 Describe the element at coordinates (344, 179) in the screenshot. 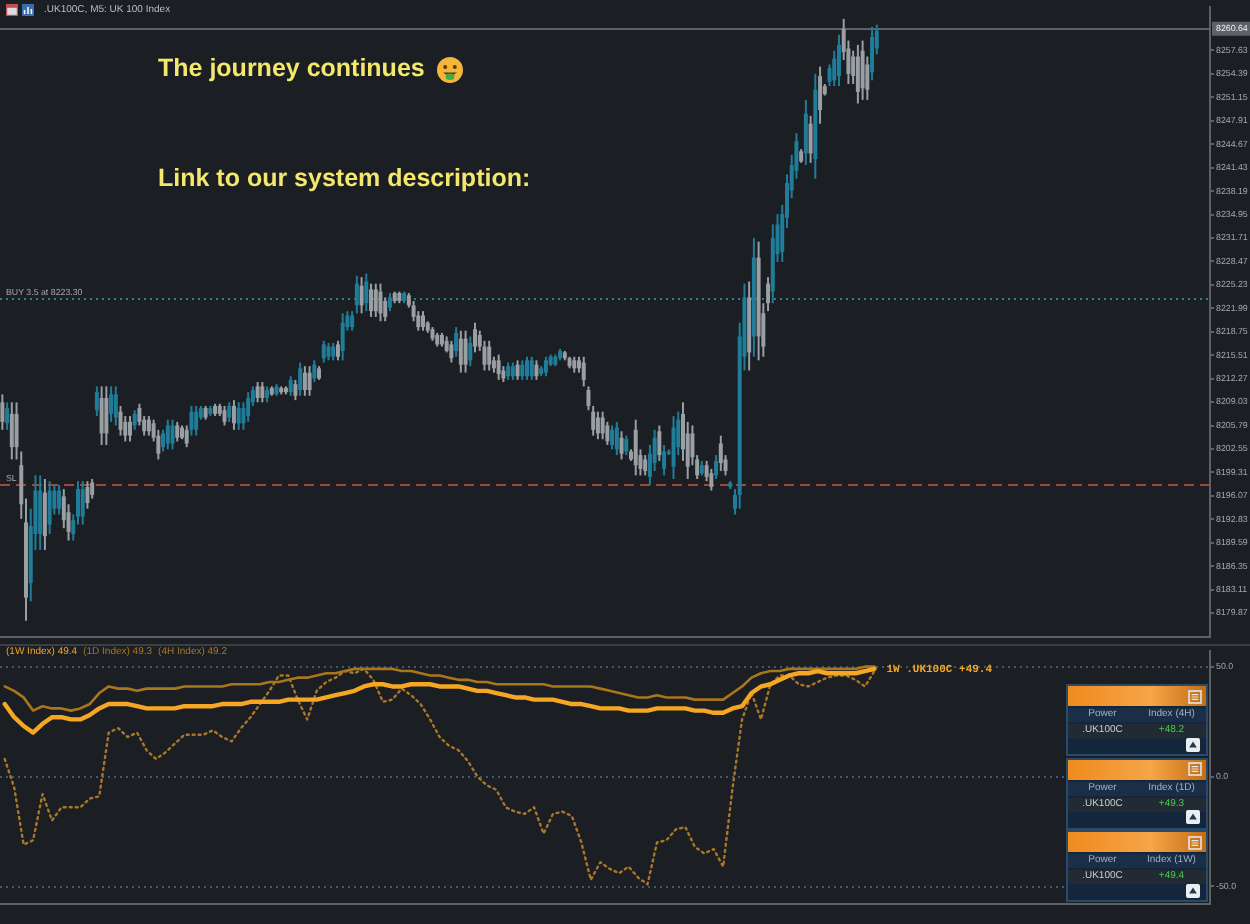

I see `annotation: Link to our system description:` at that location.